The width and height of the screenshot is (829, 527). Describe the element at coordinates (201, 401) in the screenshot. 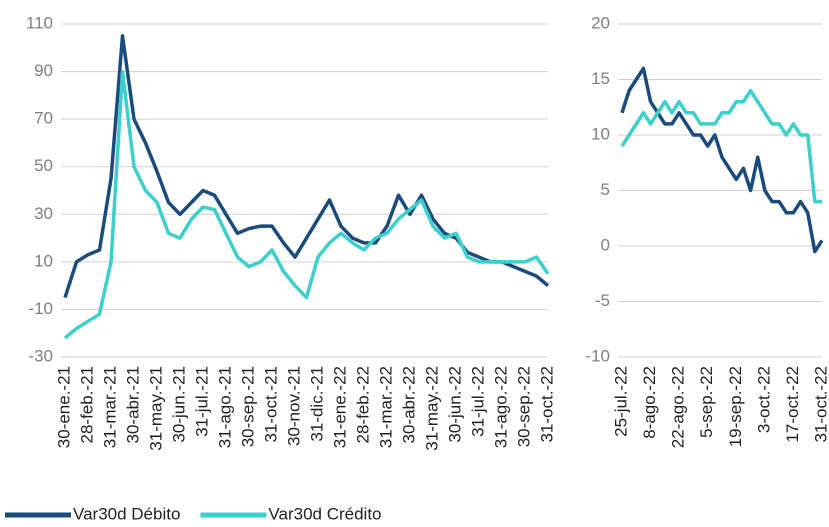

I see `x-tick-label: 31-jul.-21` at that location.